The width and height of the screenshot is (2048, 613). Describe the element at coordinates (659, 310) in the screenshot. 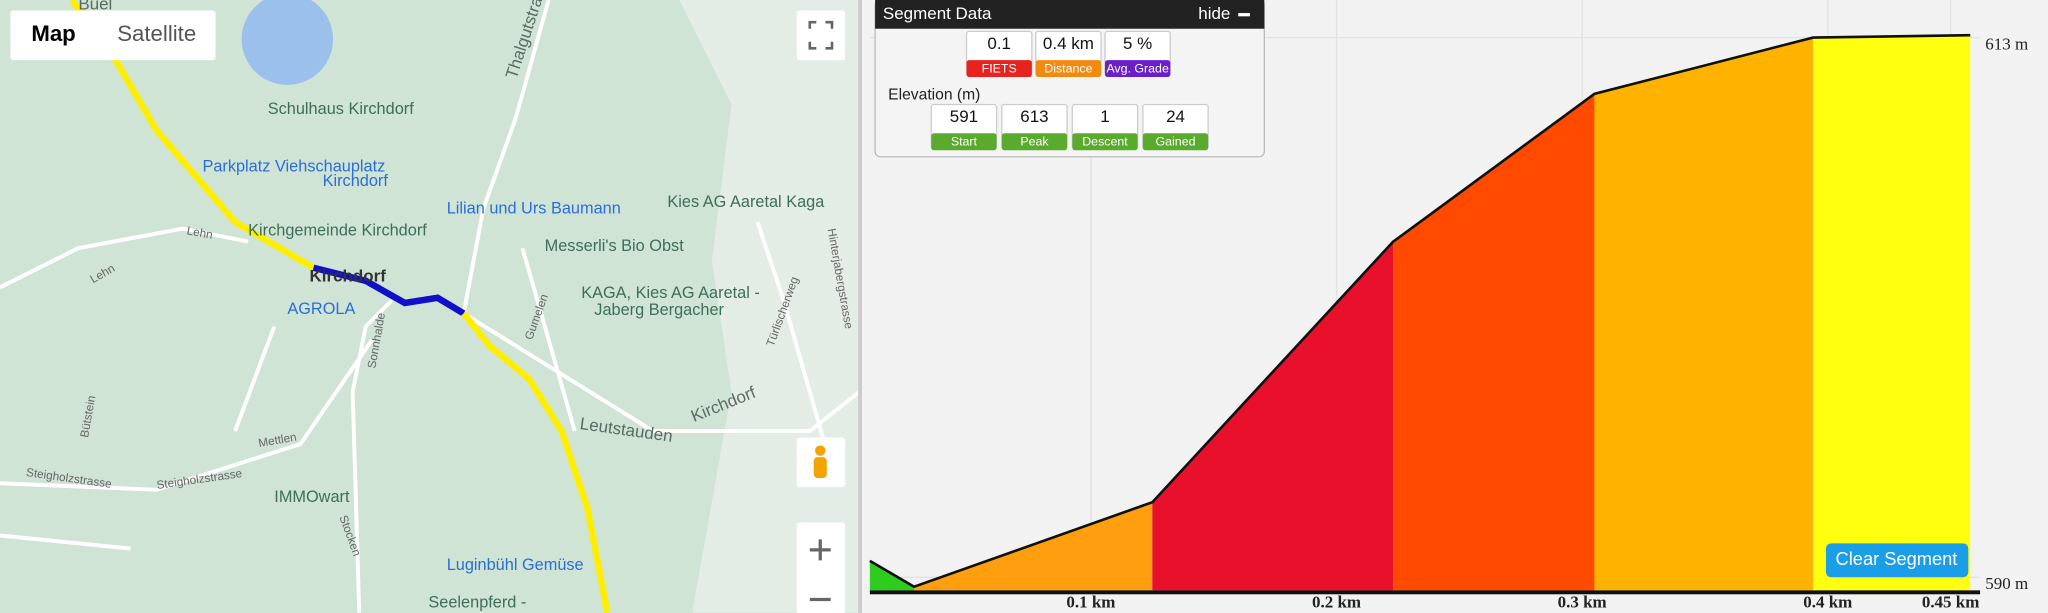

I see `map-label: Jaberg Bergacher` at that location.